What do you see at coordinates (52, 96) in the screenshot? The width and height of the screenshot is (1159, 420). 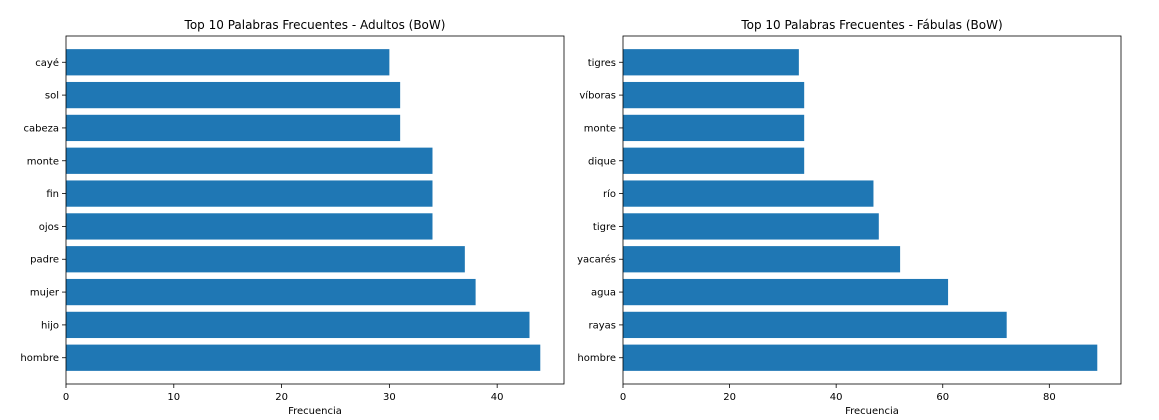 I see `y-tick-label: sol` at bounding box center [52, 96].